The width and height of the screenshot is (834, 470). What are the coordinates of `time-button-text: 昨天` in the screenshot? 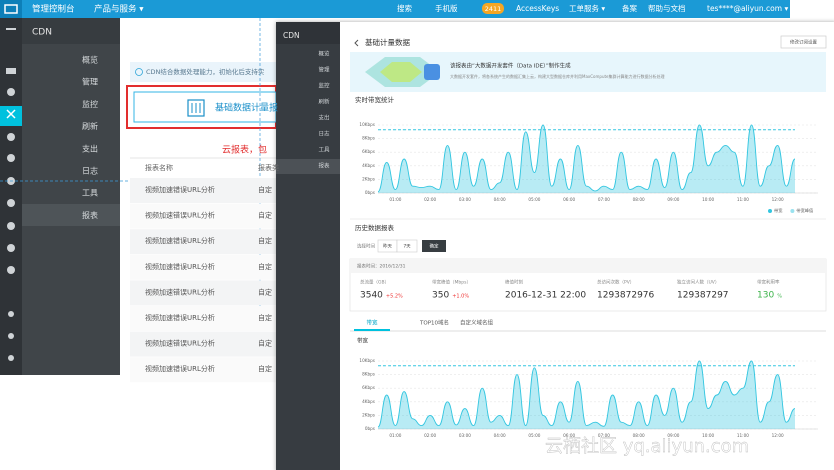 It's located at (387, 246).